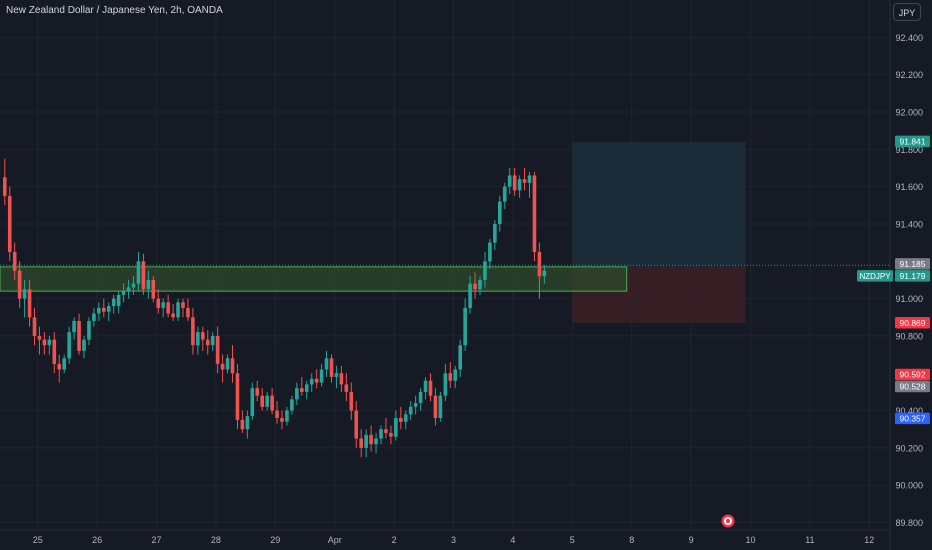 The image size is (932, 550). What do you see at coordinates (314, 279) in the screenshot?
I see `demand-zone` at bounding box center [314, 279].